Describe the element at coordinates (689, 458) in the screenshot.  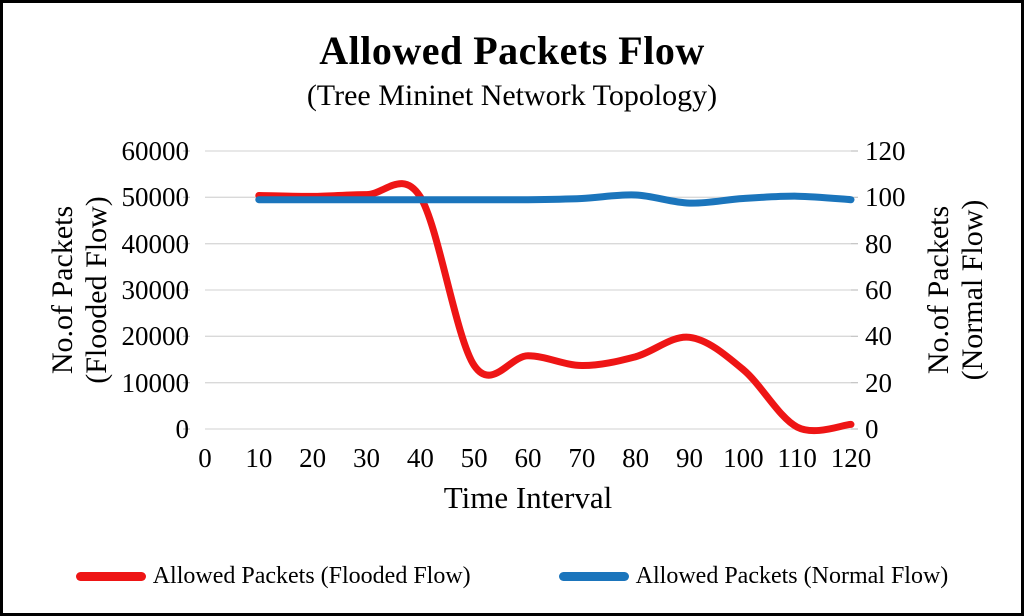
I see `x-tick-label: 90` at that location.